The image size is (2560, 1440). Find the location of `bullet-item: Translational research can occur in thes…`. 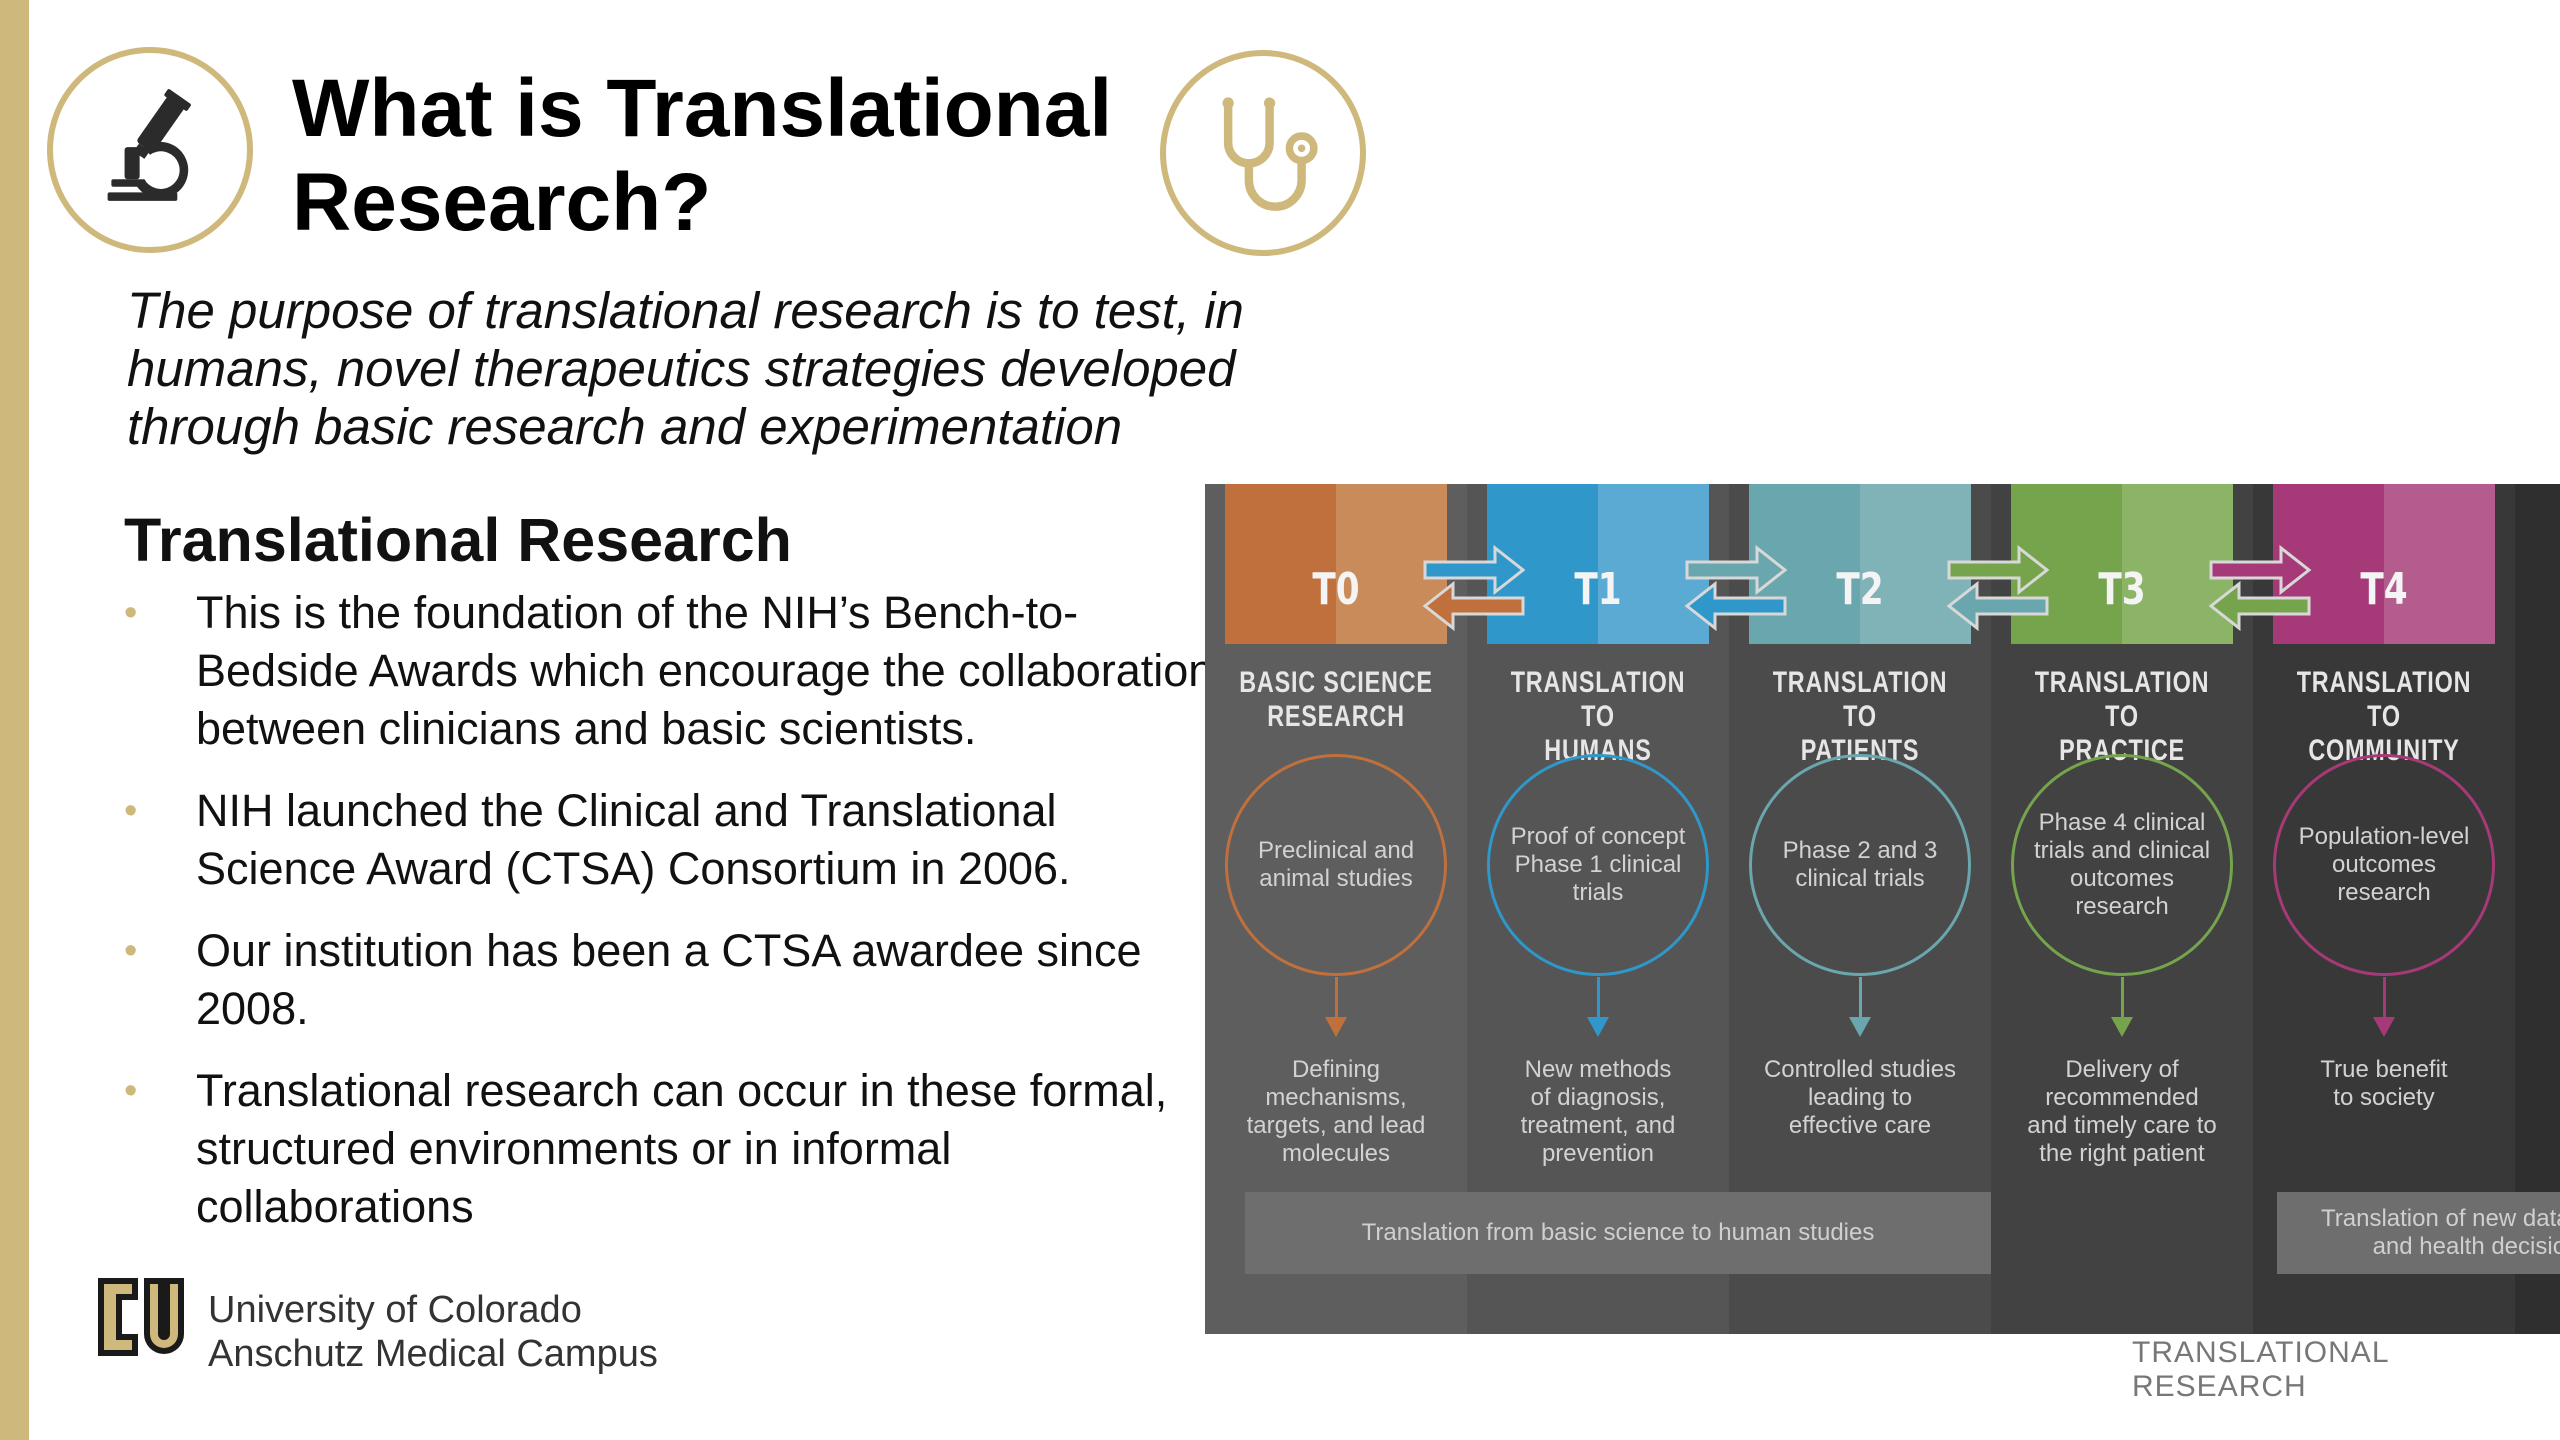

bullet-item: Translational research can occur in thes… is located at coordinates (704, 1149).